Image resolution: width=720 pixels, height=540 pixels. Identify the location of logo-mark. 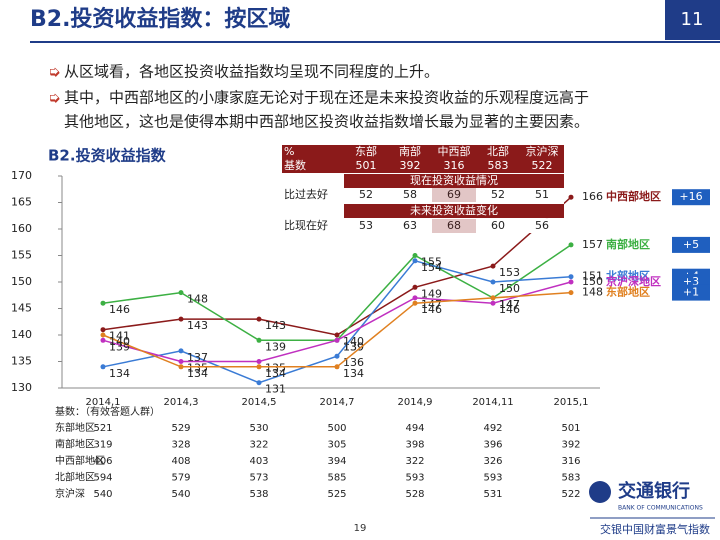
(600, 492).